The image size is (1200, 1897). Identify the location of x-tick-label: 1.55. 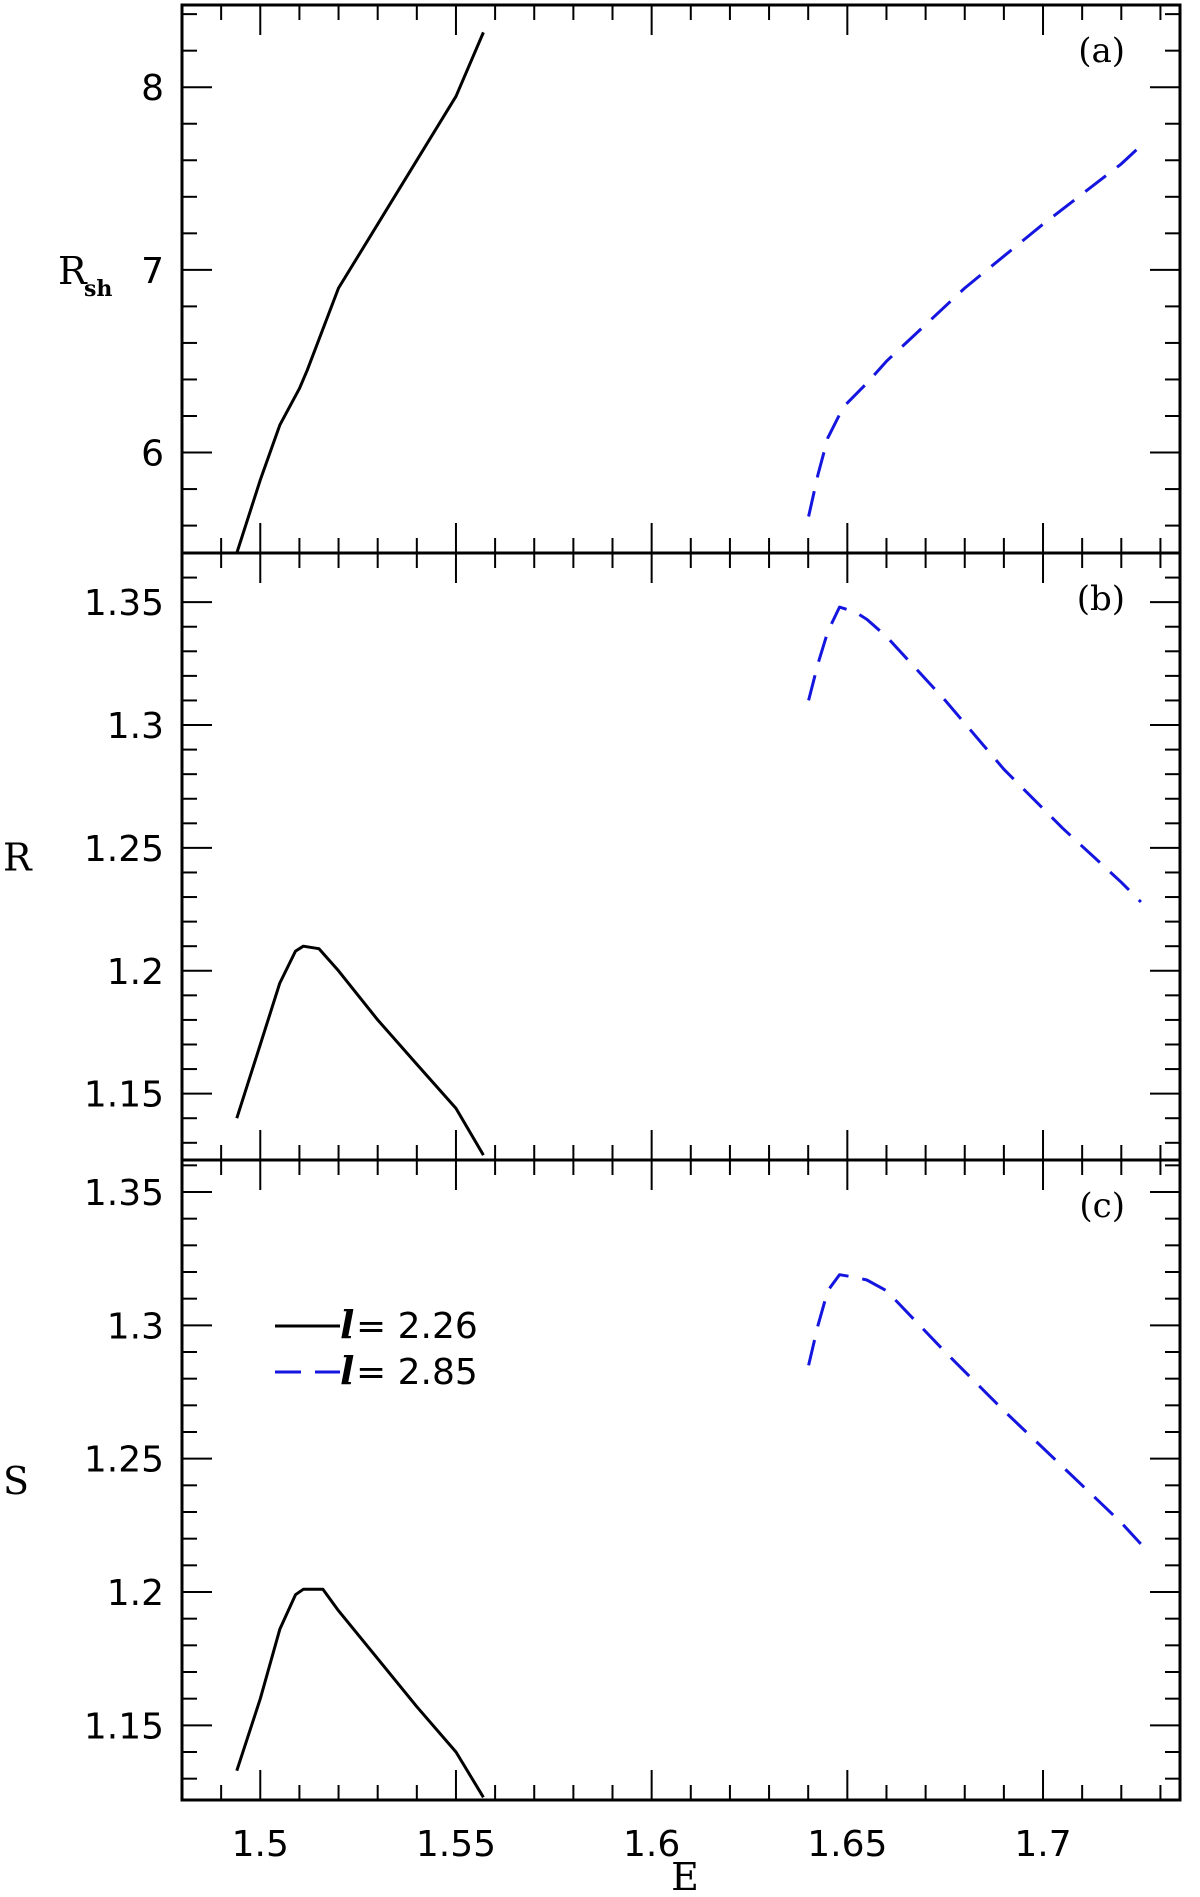
(456, 1844).